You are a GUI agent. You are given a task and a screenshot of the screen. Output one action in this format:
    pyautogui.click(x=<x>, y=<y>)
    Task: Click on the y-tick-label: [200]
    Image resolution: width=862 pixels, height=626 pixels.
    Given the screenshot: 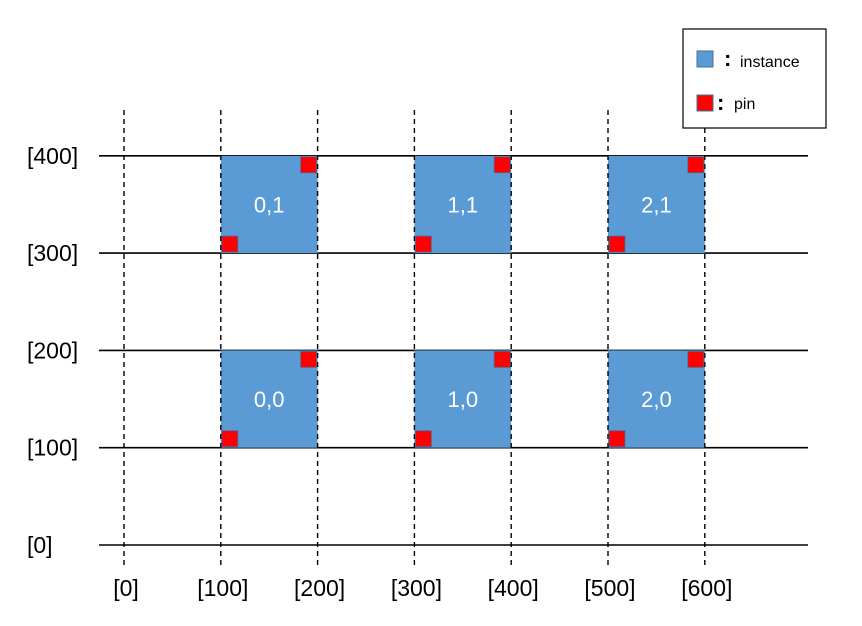 What is the action you would take?
    pyautogui.click(x=52, y=350)
    